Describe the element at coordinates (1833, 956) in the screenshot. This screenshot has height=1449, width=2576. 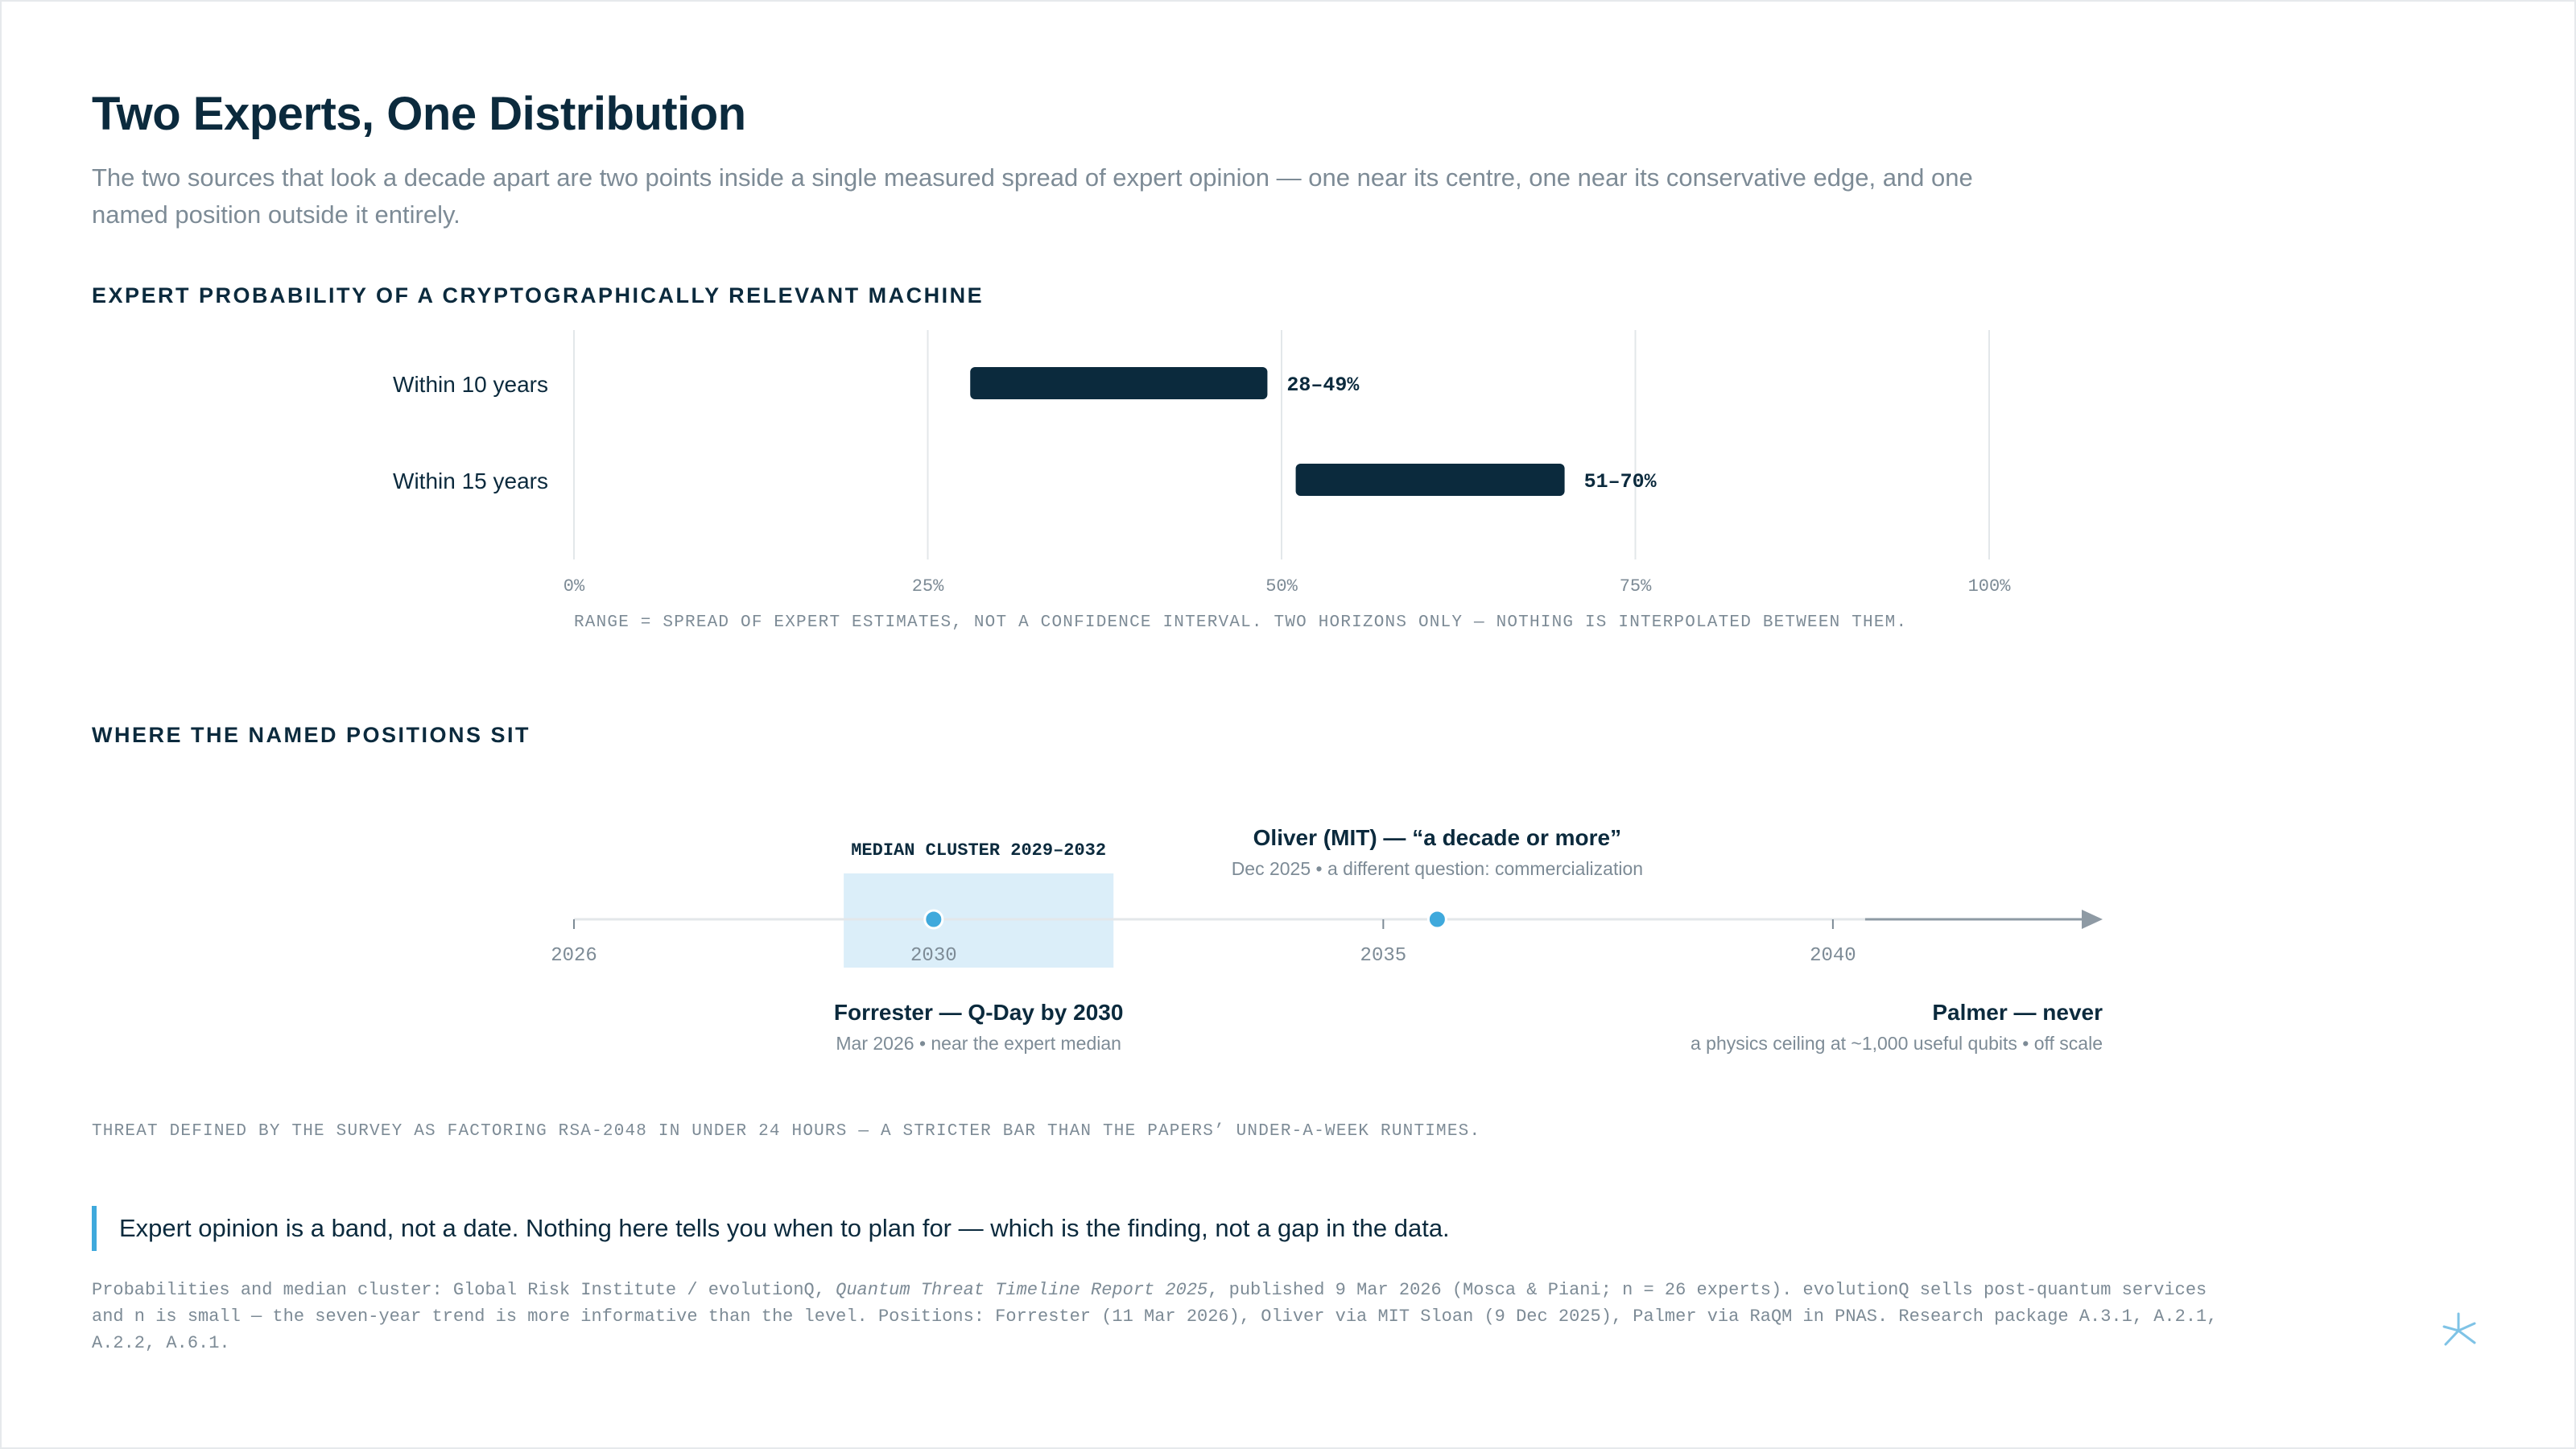
I see `timeline-tick-label: 2040` at that location.